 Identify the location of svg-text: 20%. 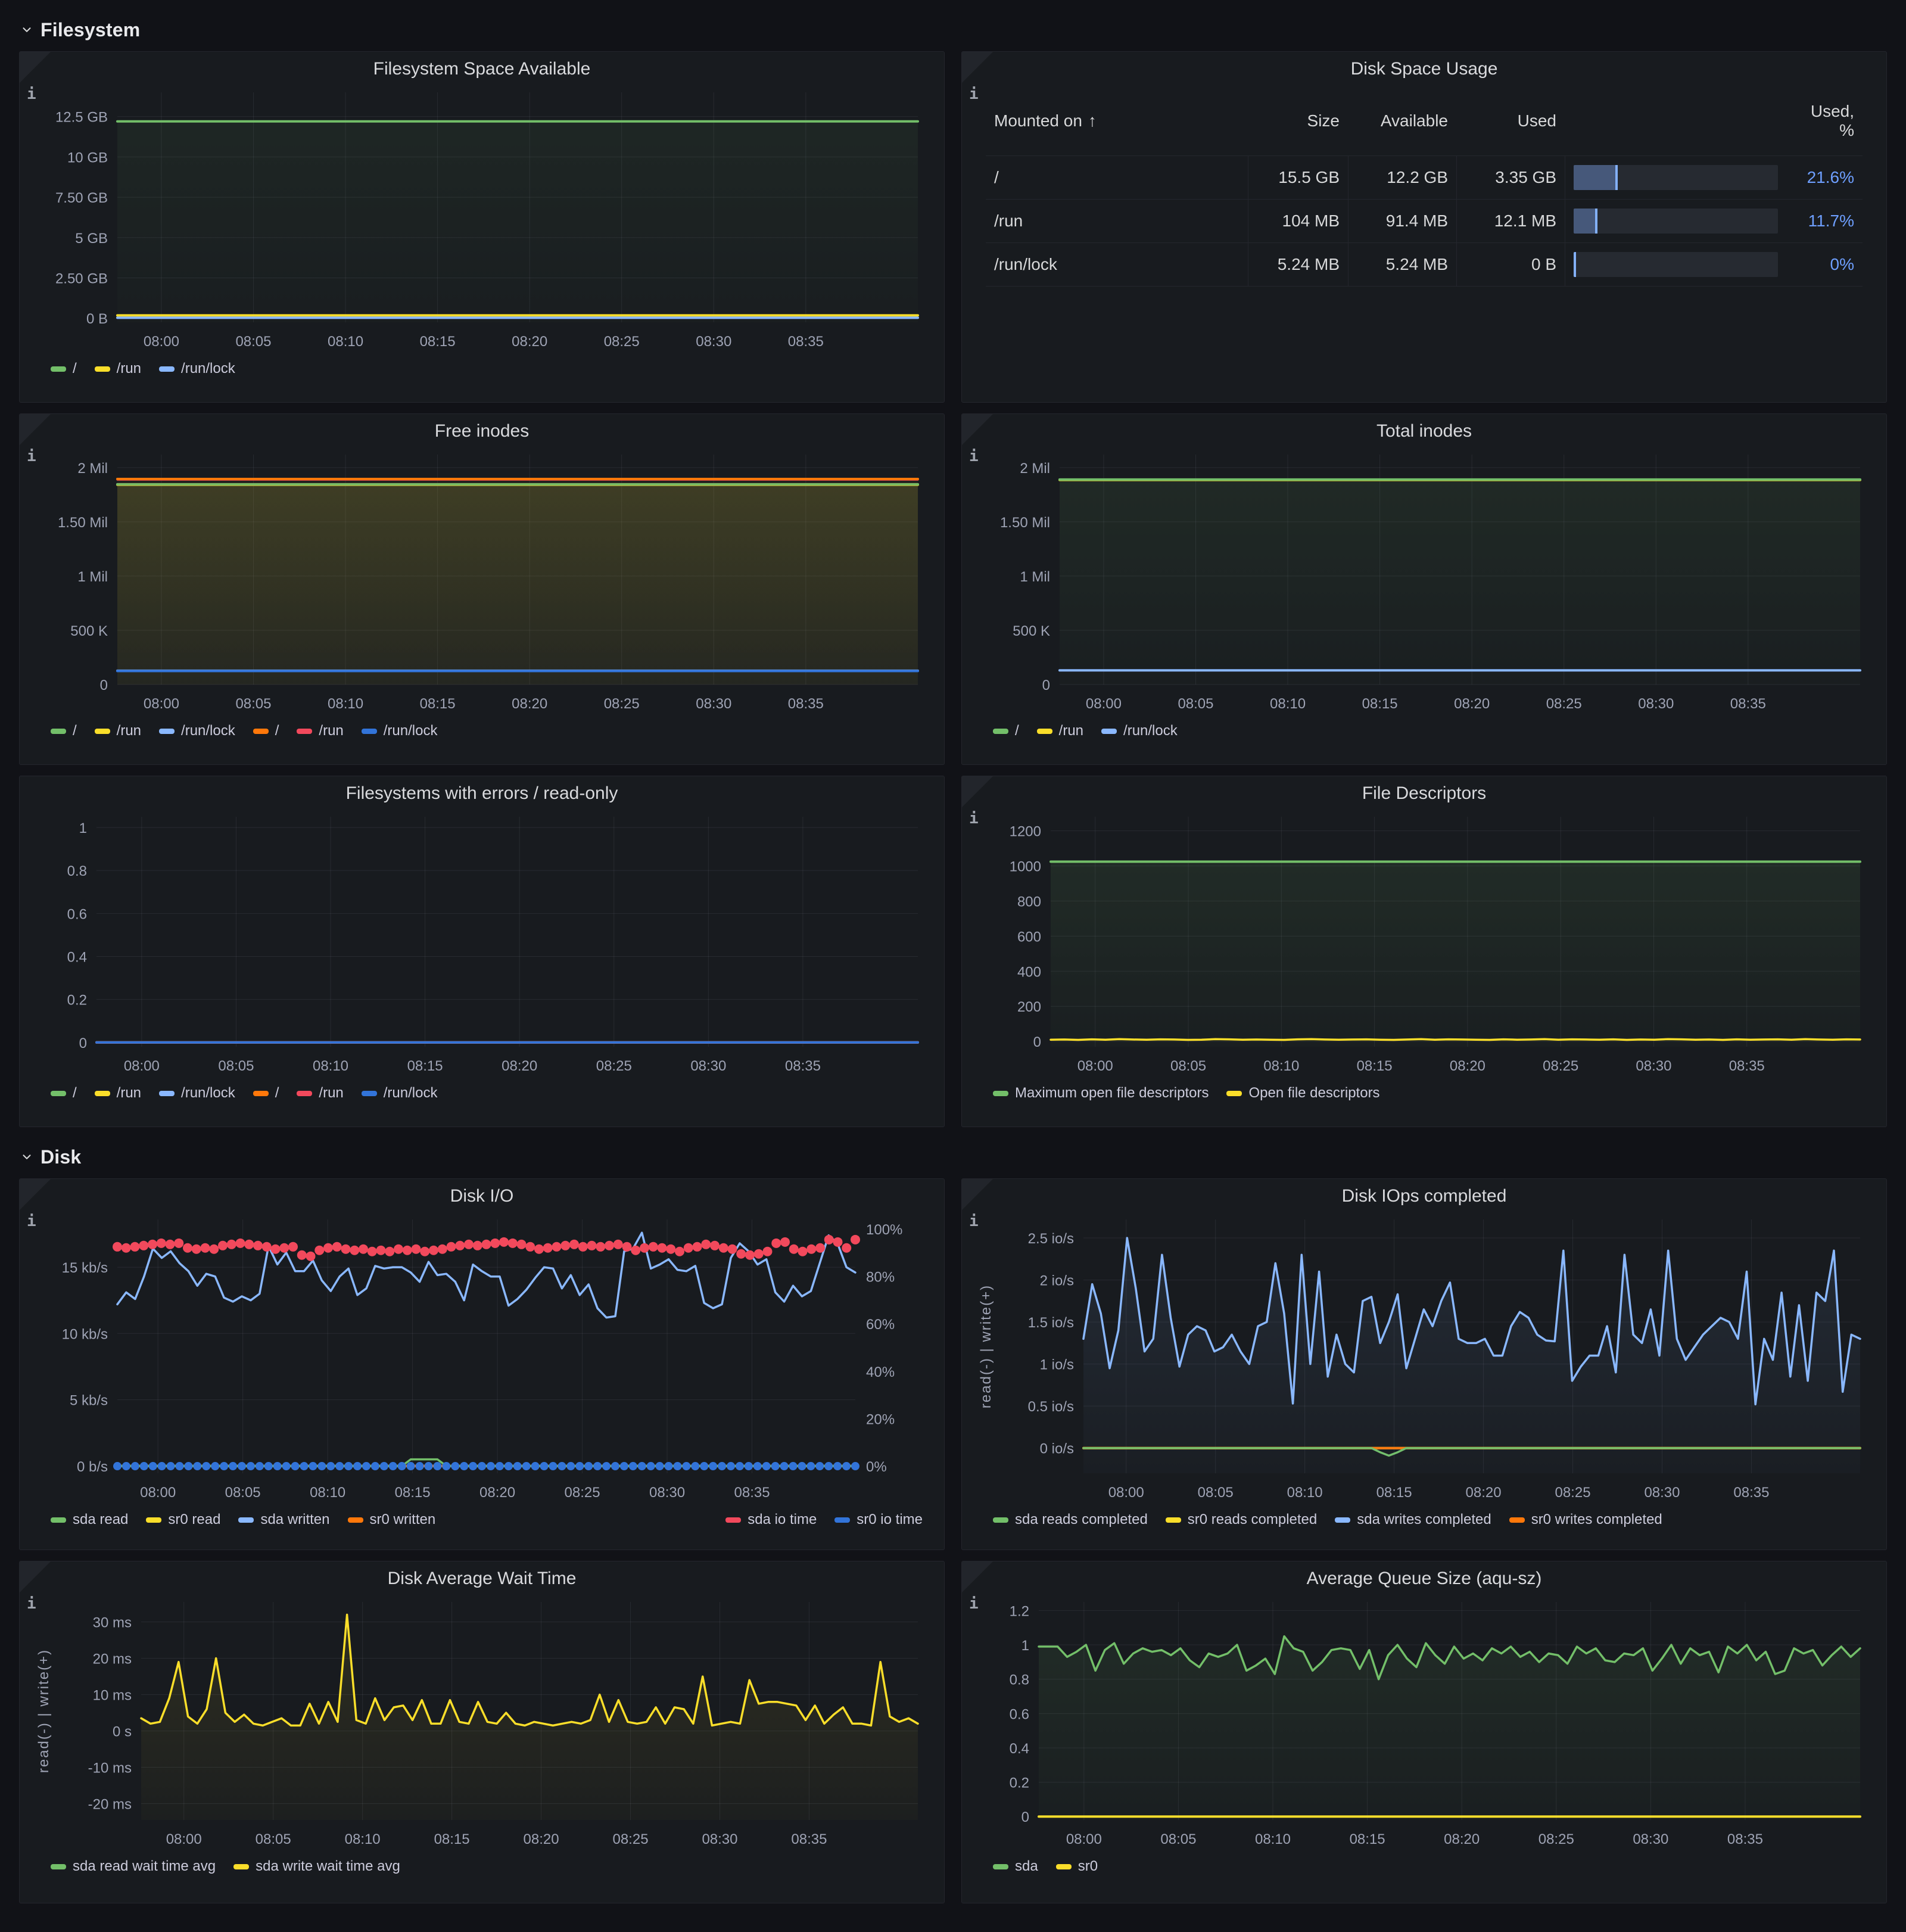
(880, 1419).